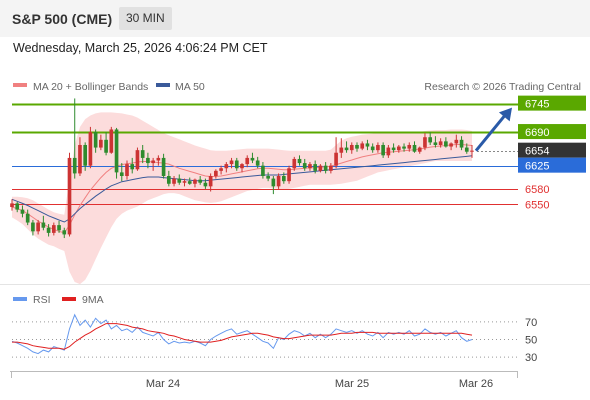 The width and height of the screenshot is (590, 400). I want to click on instrument-title: S&P 500 (CME), so click(62, 19).